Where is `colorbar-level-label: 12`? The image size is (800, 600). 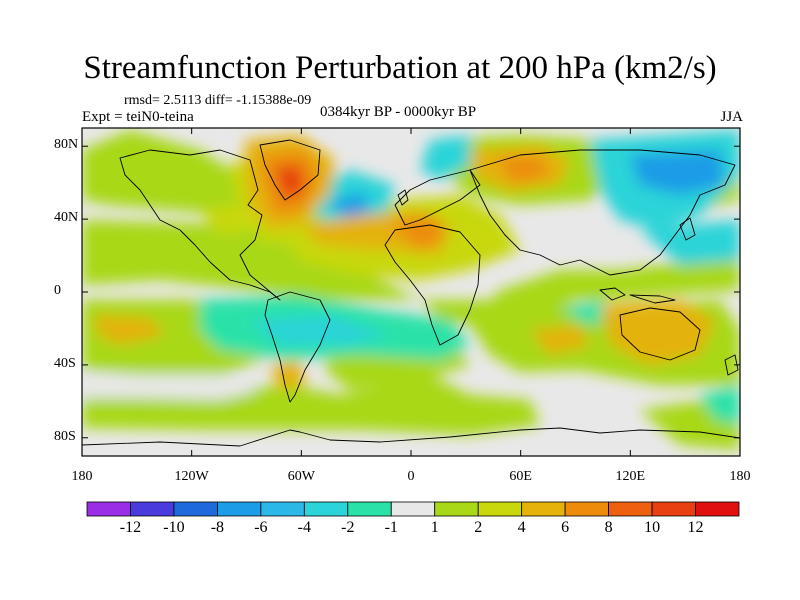
colorbar-level-label: 12 is located at coordinates (695, 527).